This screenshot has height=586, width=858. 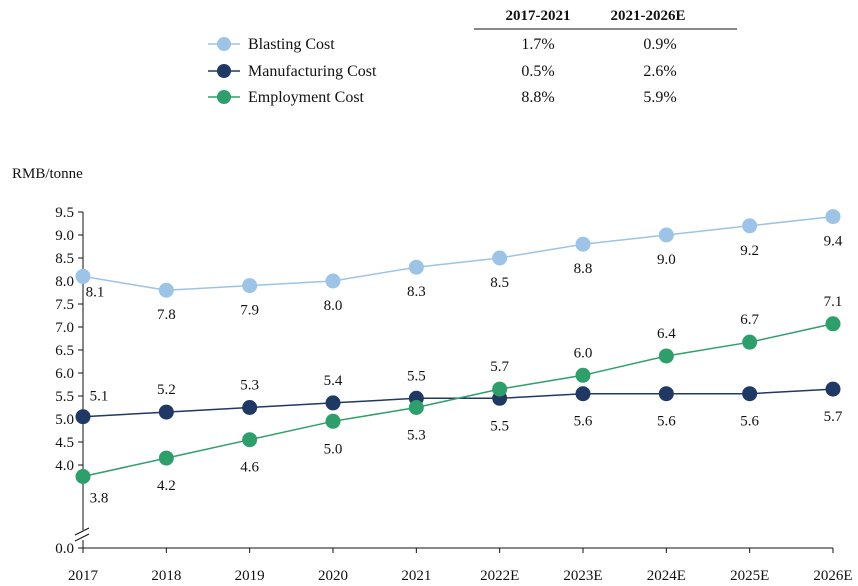 I want to click on data-label: 5.1, so click(x=99, y=397).